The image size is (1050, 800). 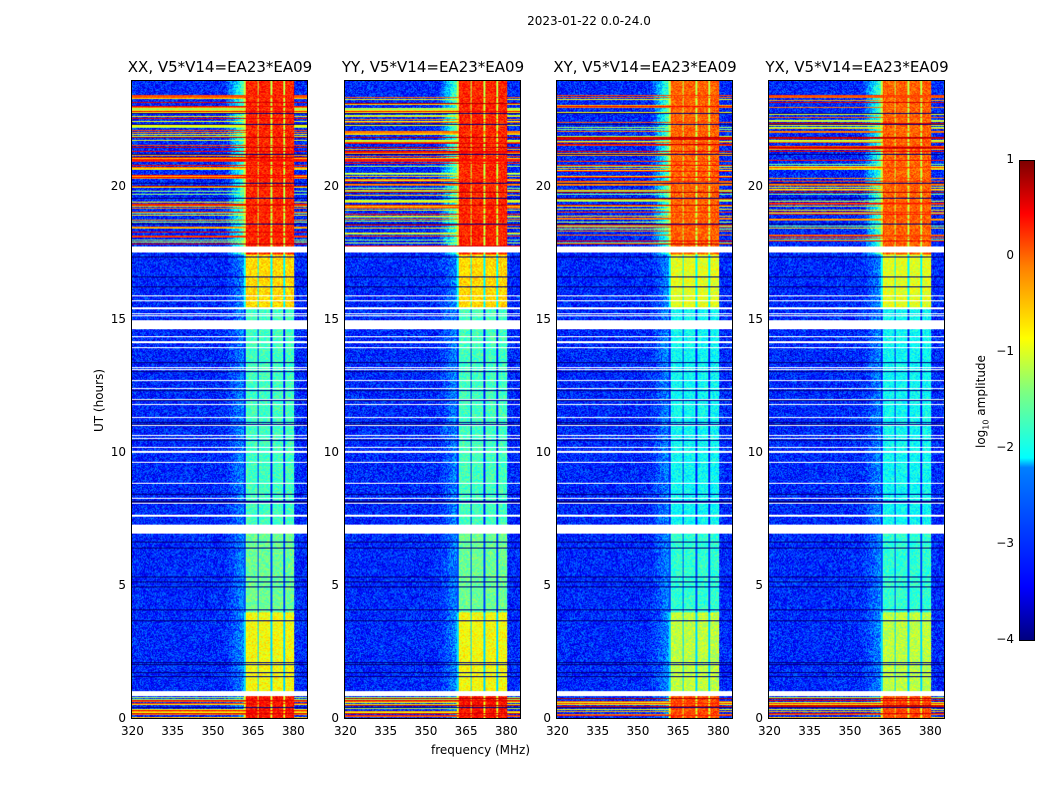 What do you see at coordinates (1005, 543) in the screenshot?
I see `colorbar-tick-label: −3` at bounding box center [1005, 543].